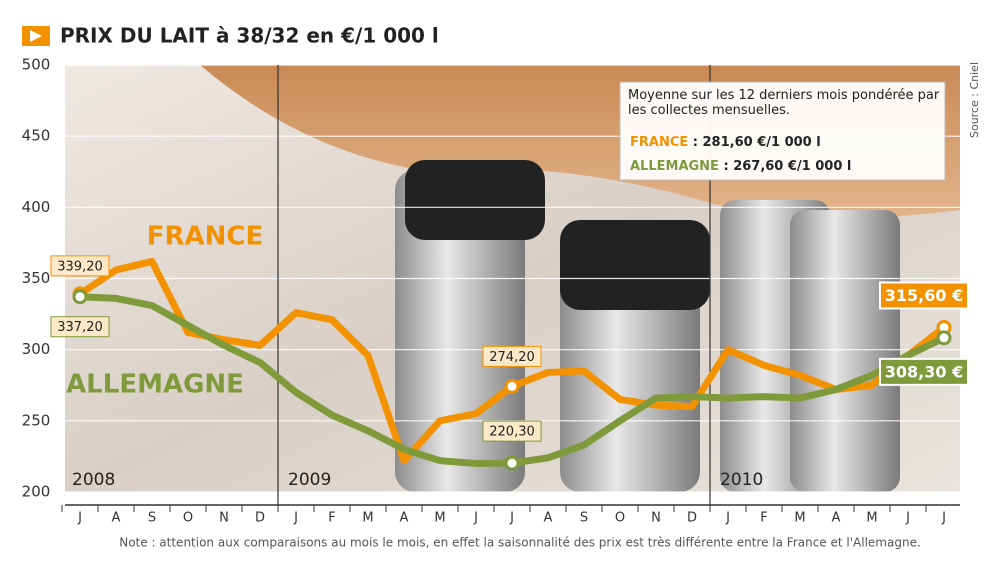  I want to click on annotation-line: ALLEMAGNE : 267,60 €/1 000 l, so click(740, 166).